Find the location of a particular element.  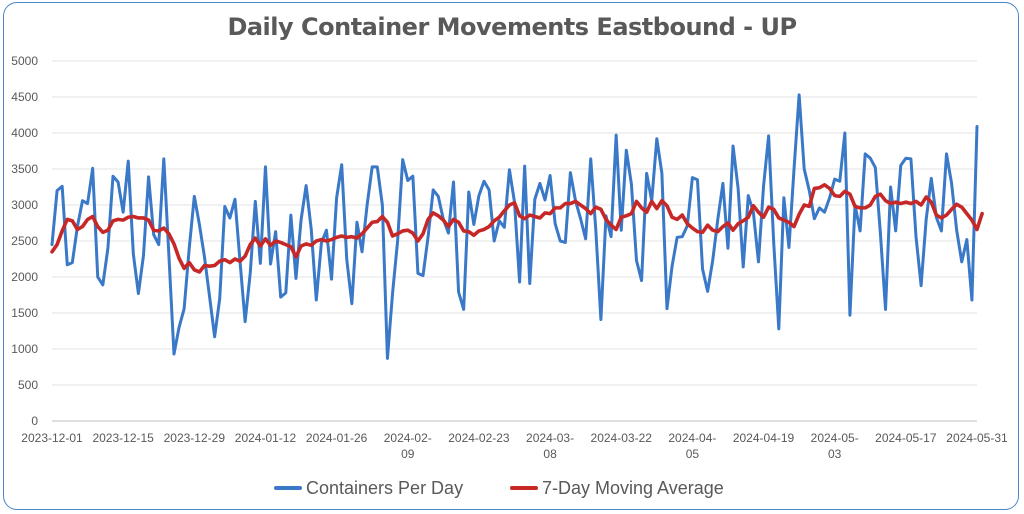

x-tick-label: 2024-05-17 is located at coordinates (906, 438).